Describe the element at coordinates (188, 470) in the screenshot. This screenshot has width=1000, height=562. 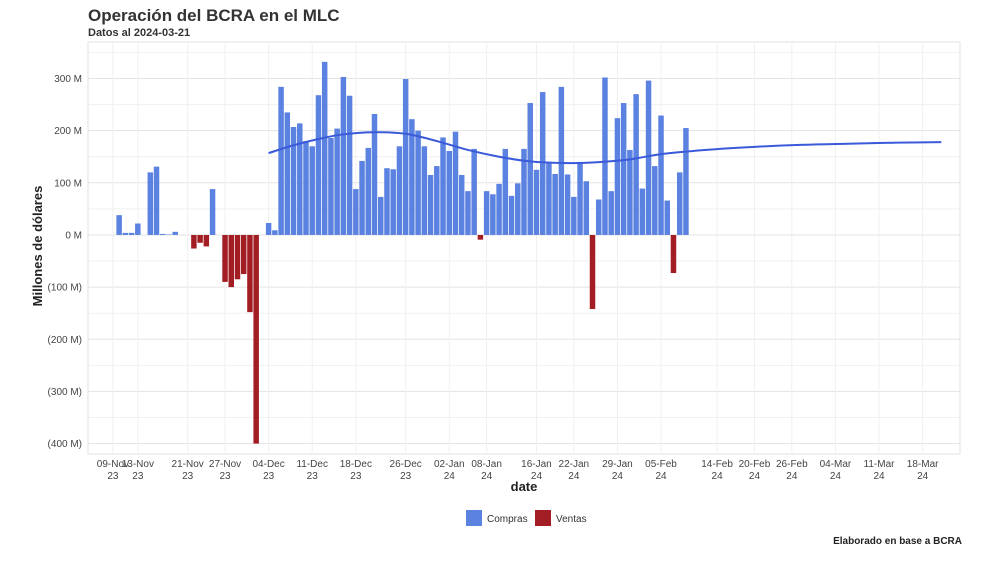
I see `x-tick-label: 21-Nov 23` at that location.